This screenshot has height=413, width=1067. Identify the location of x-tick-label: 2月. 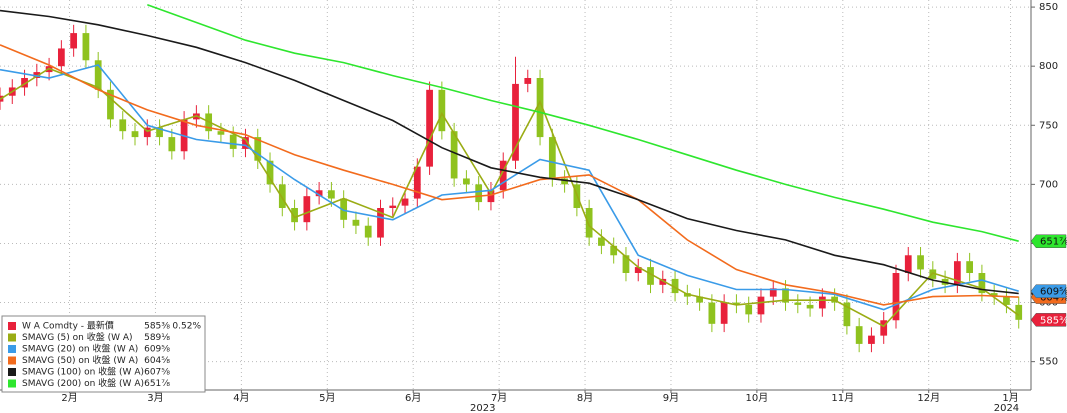
(69, 398).